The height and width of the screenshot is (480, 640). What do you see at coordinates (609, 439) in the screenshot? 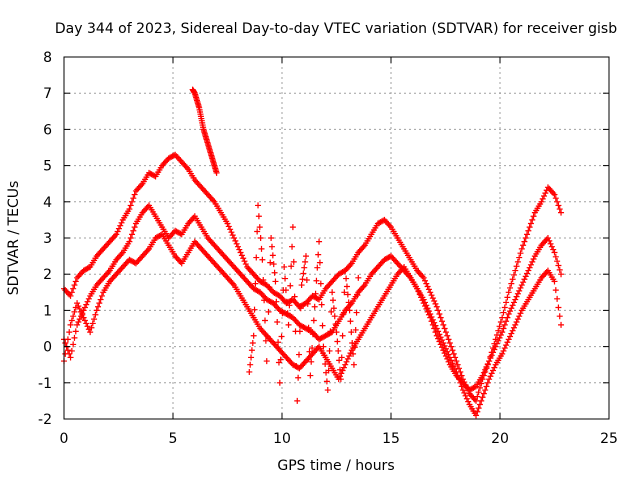
I see `x-tick-label: 25` at bounding box center [609, 439].